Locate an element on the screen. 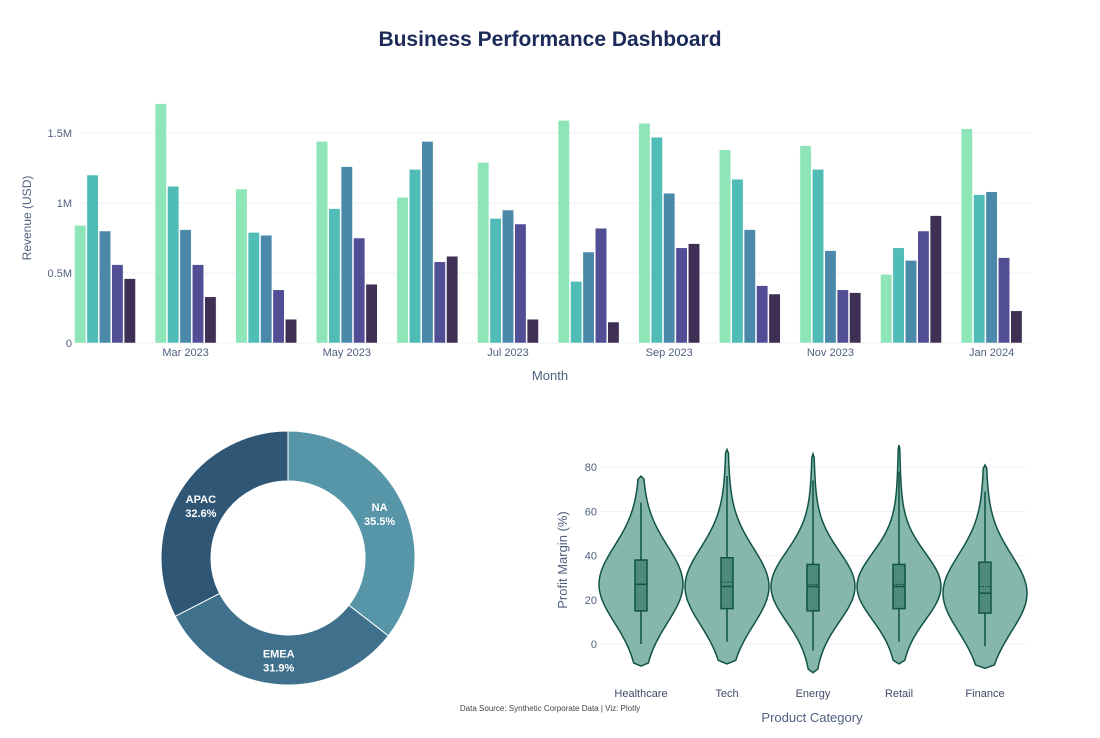 The width and height of the screenshot is (1100, 738). violin-x-tick-label: Finance is located at coordinates (984, 694).